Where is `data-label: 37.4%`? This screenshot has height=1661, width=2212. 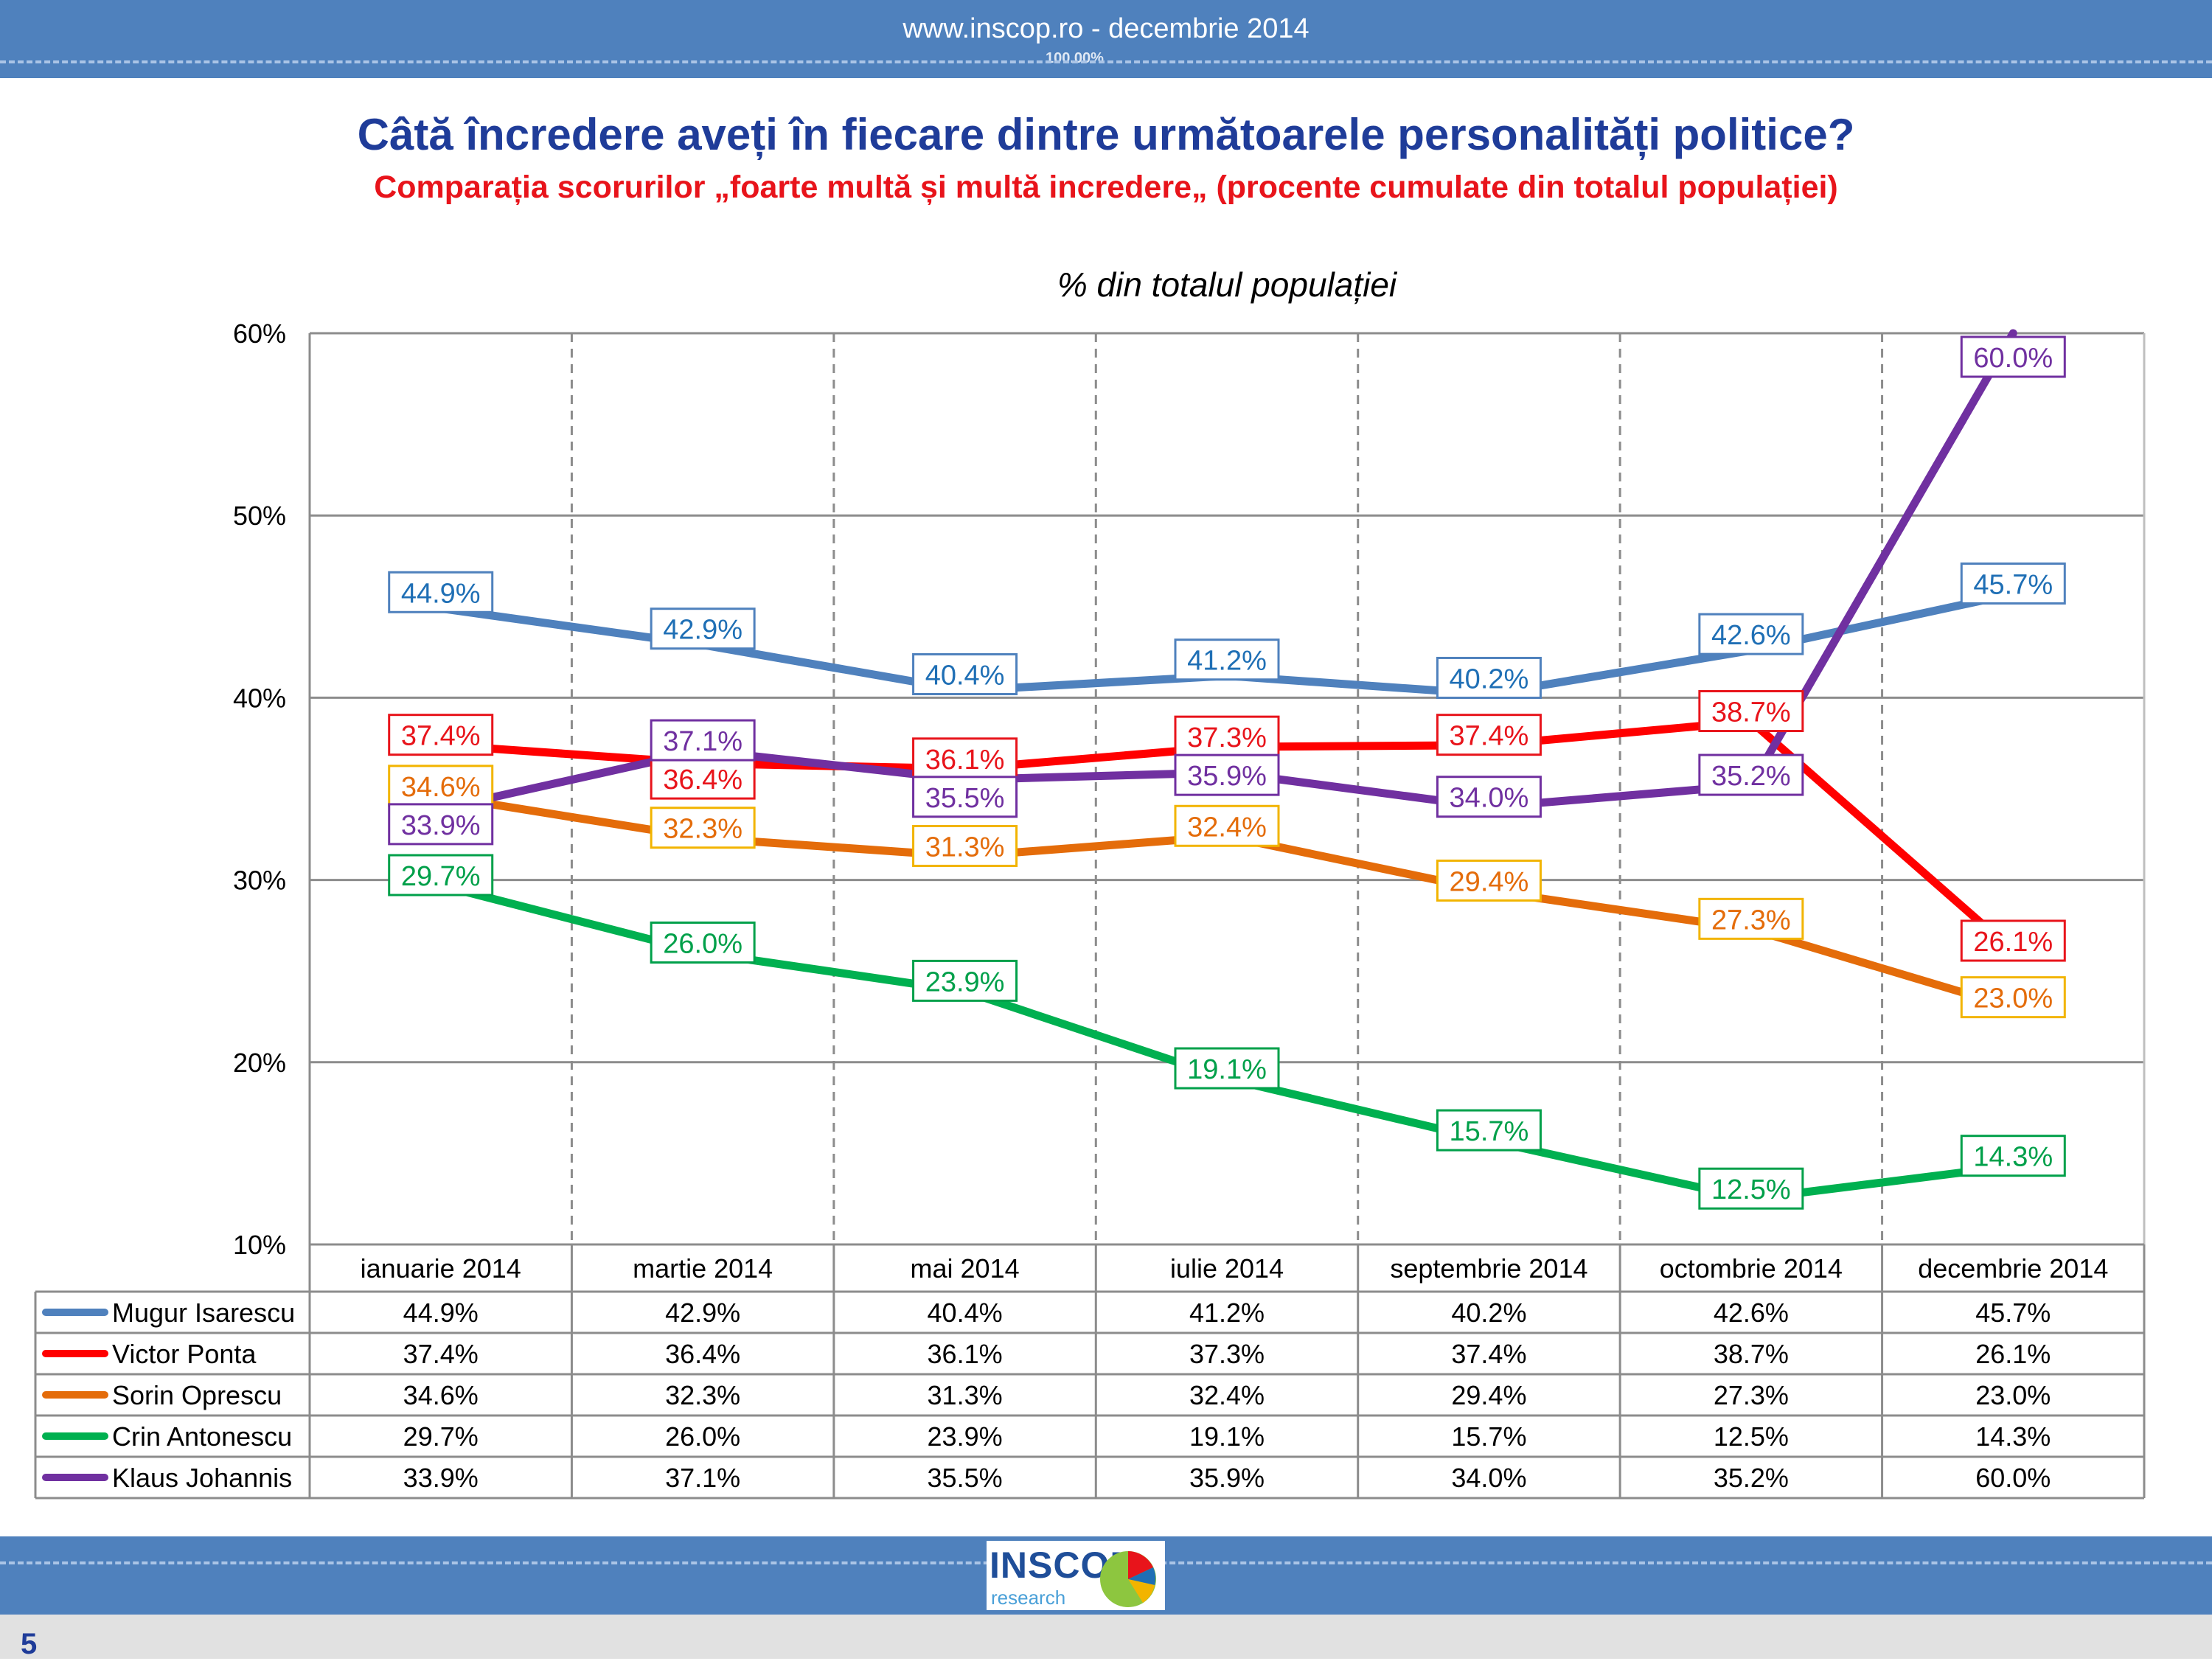 data-label: 37.4% is located at coordinates (441, 736).